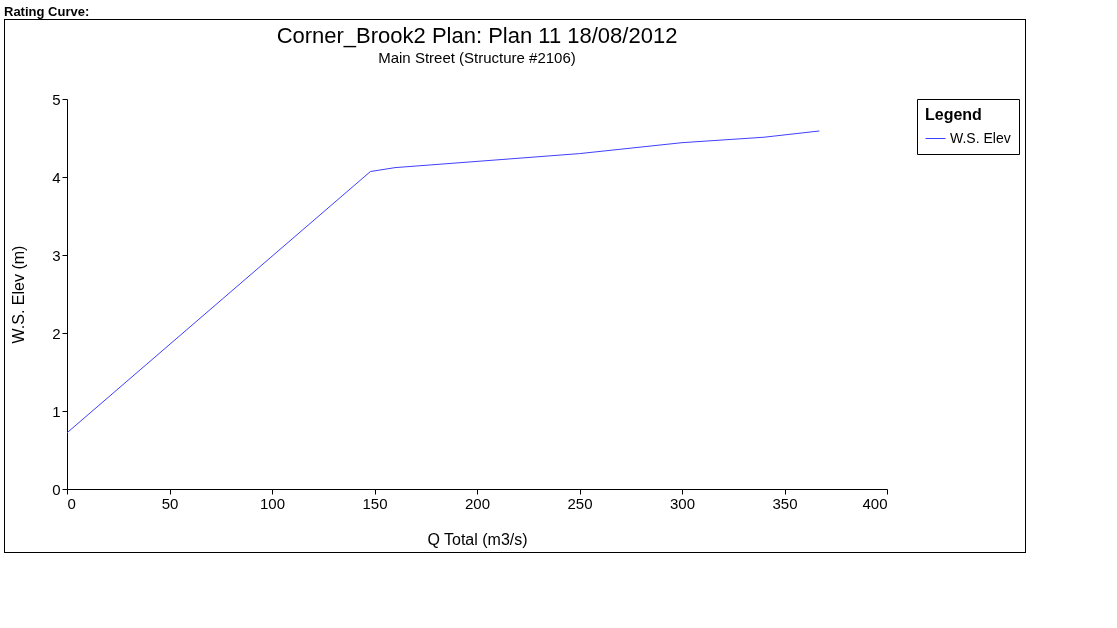 This screenshot has width=1117, height=628. Describe the element at coordinates (272, 503) in the screenshot. I see `x-tick-label: 100` at that location.